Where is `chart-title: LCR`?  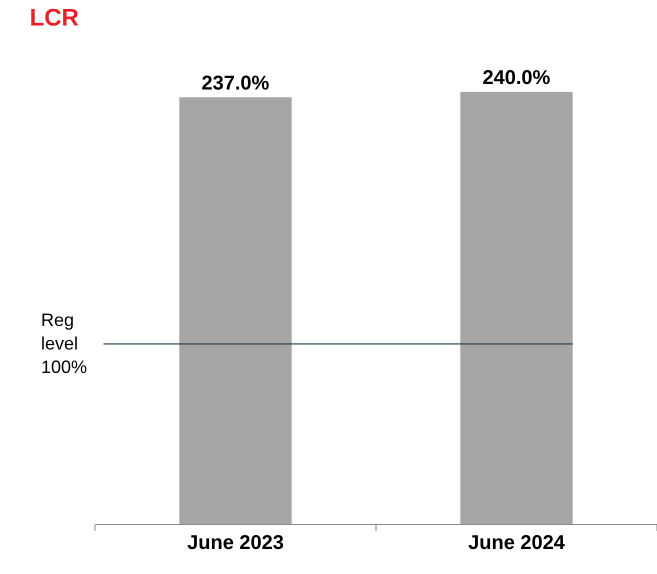 chart-title: LCR is located at coordinates (54, 18).